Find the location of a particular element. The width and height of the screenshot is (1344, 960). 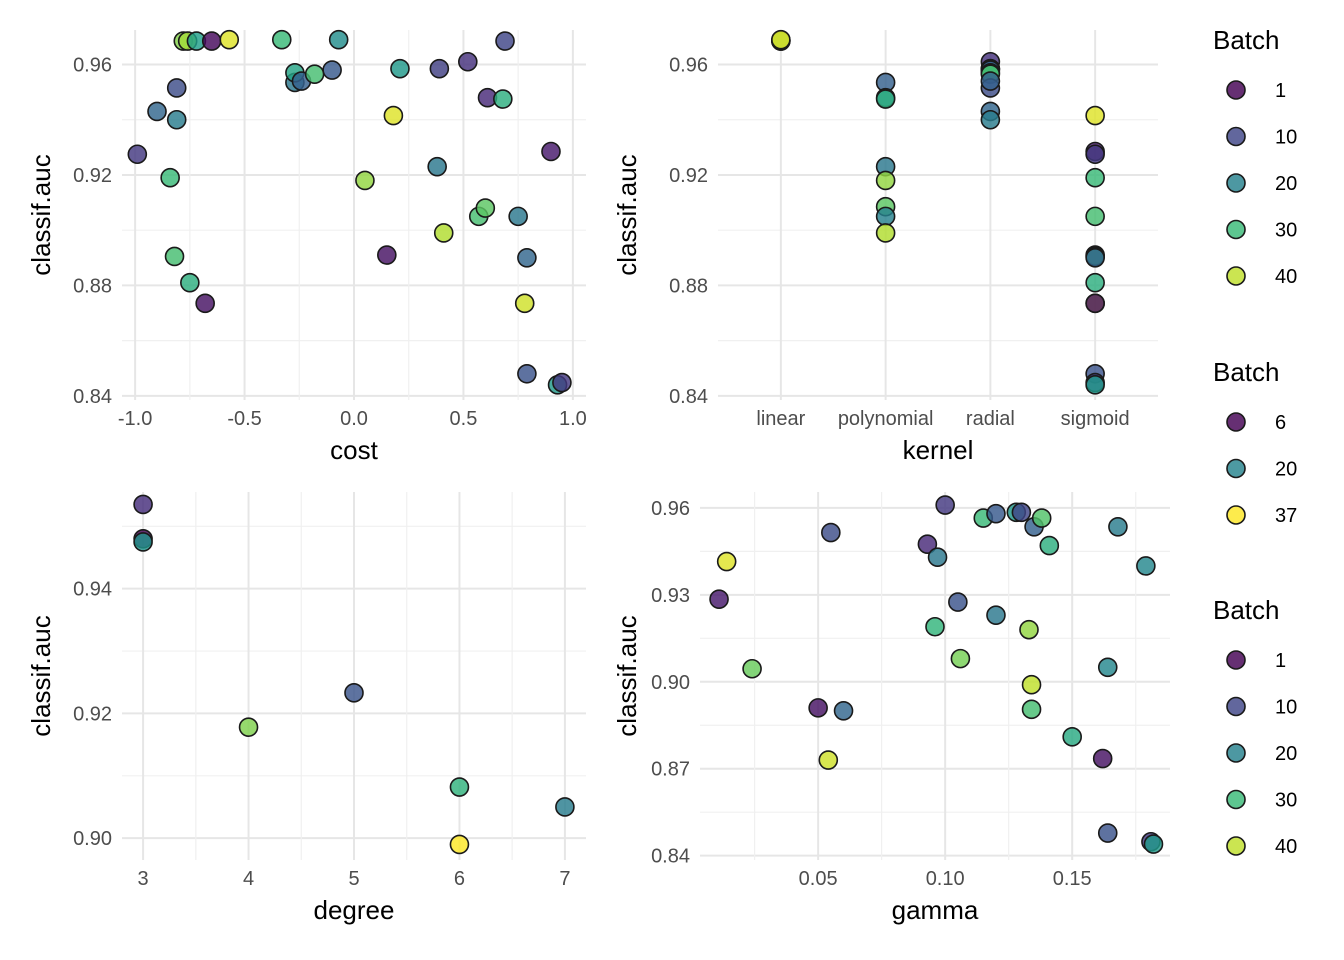

legend-label: 10 is located at coordinates (1286, 708).